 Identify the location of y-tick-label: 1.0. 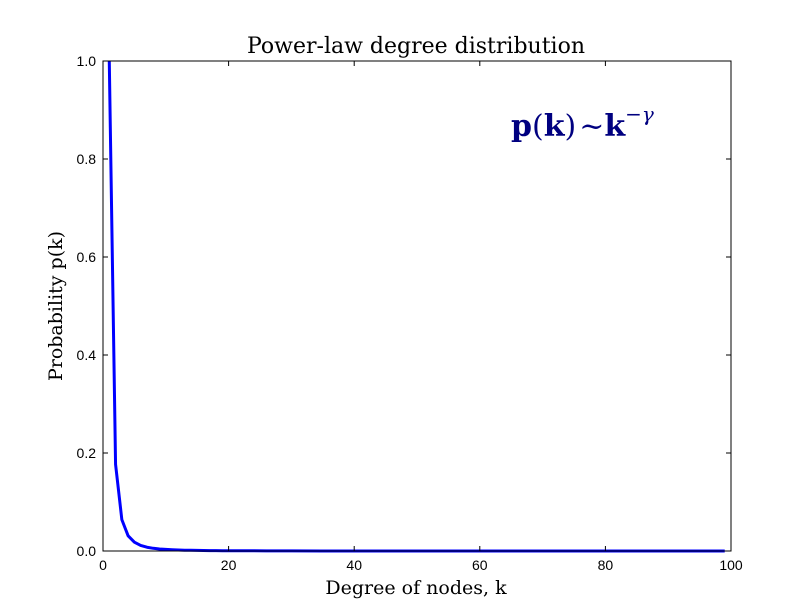
(87, 61).